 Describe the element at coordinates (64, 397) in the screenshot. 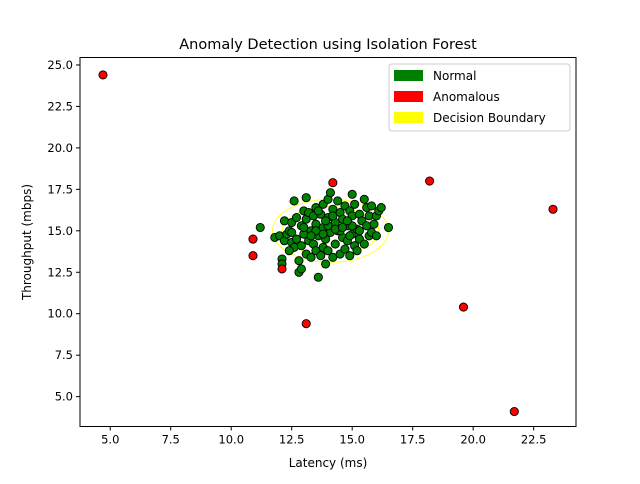

I see `y-tick-label: 5.0` at that location.